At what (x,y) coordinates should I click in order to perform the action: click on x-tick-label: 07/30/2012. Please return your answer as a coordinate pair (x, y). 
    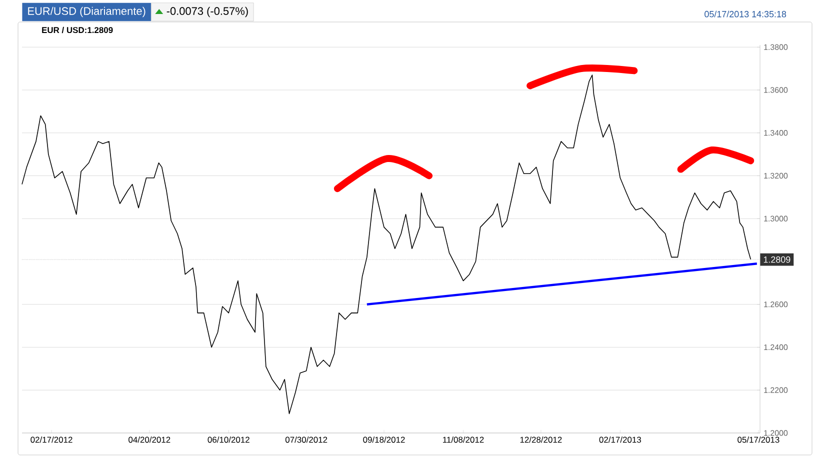
    Looking at the image, I should click on (306, 439).